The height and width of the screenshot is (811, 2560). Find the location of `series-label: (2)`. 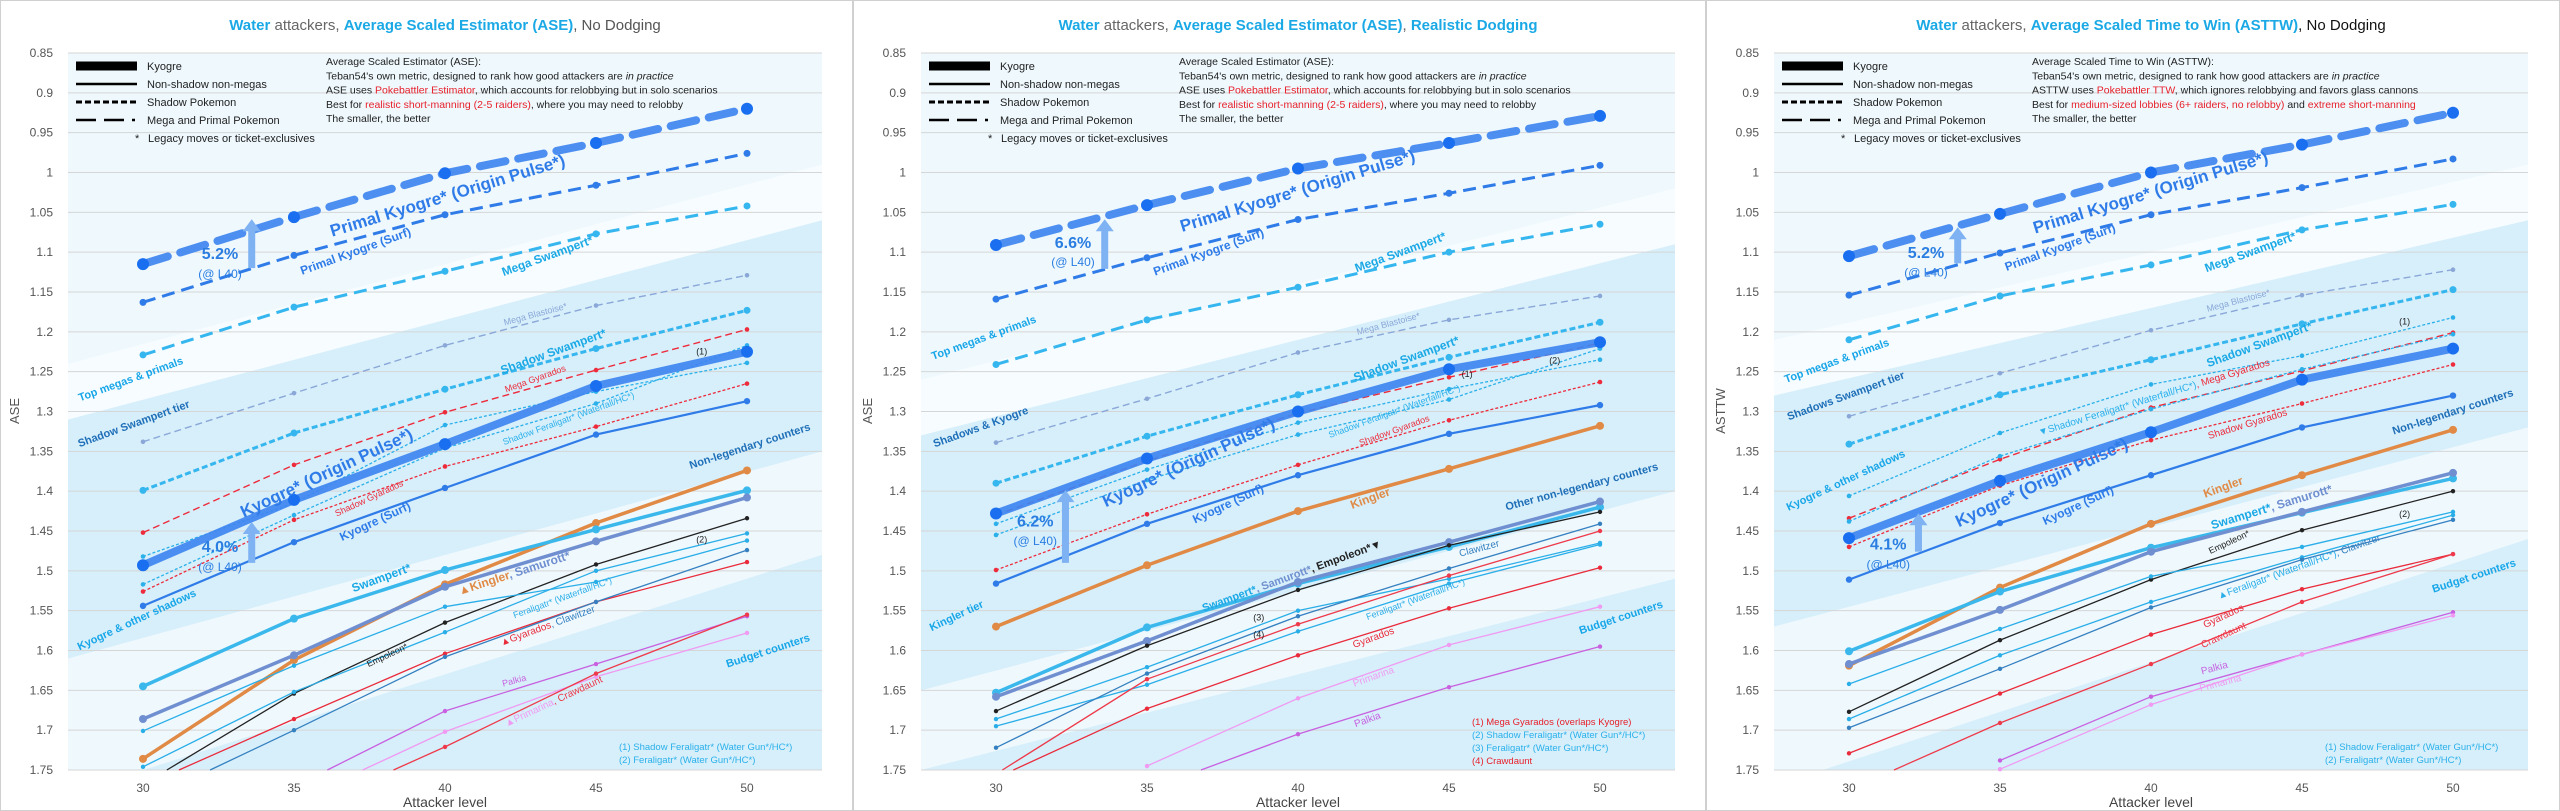

series-label: (2) is located at coordinates (701, 540).